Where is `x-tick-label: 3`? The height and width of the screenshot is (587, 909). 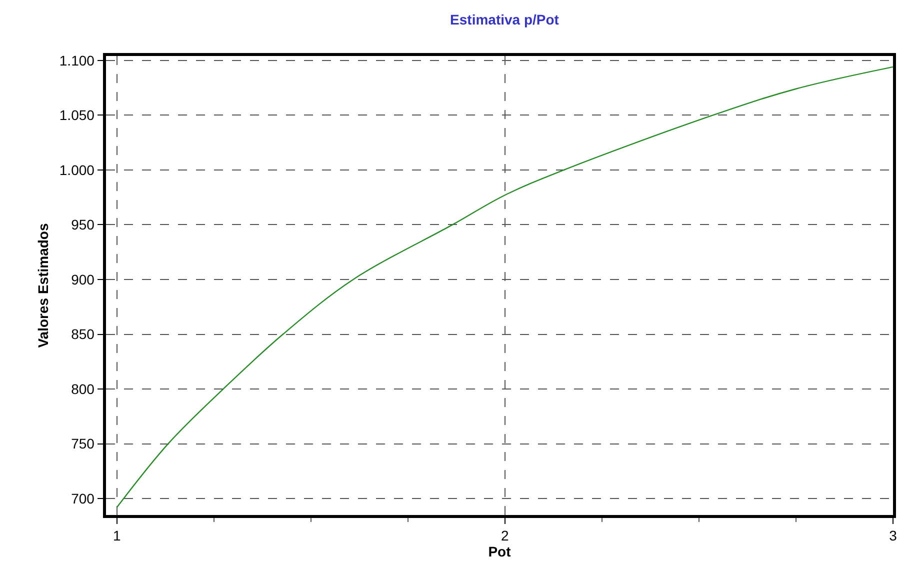
x-tick-label: 3 is located at coordinates (893, 536).